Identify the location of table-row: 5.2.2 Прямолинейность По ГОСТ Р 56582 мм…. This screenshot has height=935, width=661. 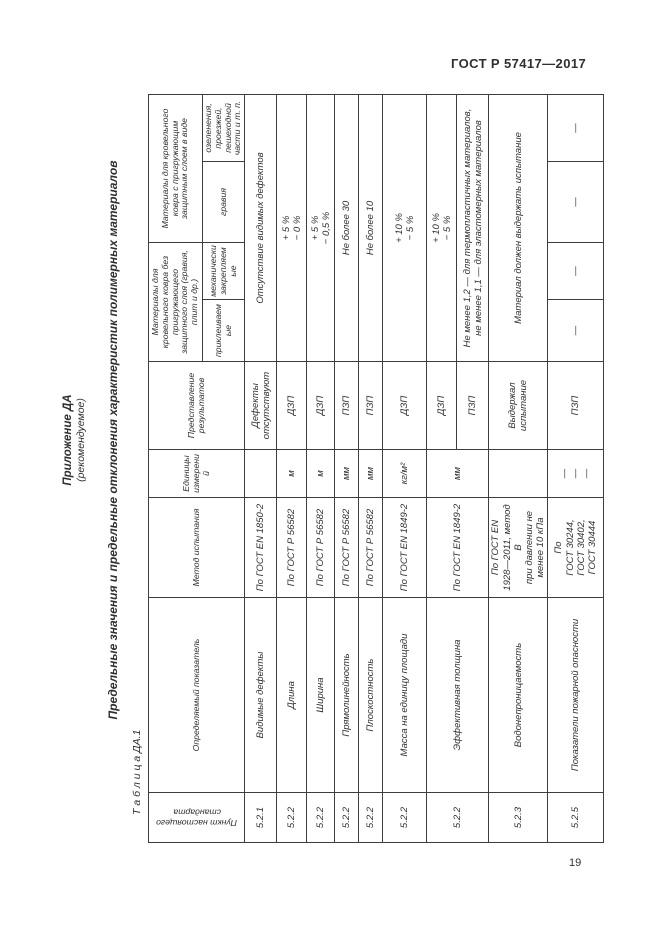
(346, 468).